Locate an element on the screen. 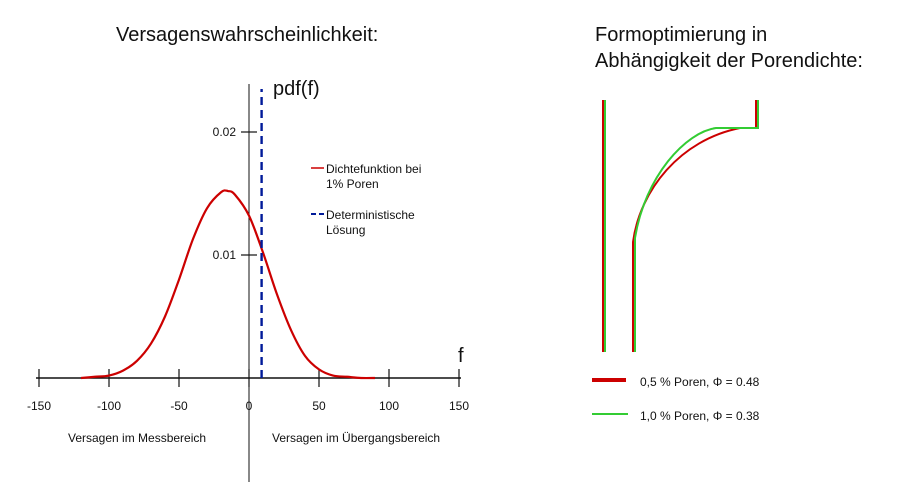 Image resolution: width=900 pixels, height=488 pixels. right-title-line1: Formoptimierung in is located at coordinates (681, 35).